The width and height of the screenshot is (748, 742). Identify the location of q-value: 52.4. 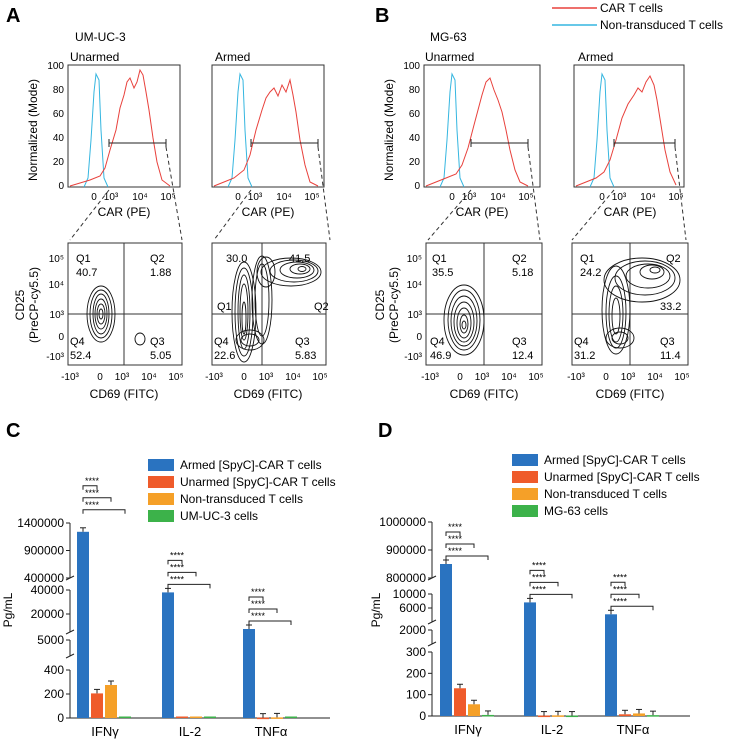
(80, 356).